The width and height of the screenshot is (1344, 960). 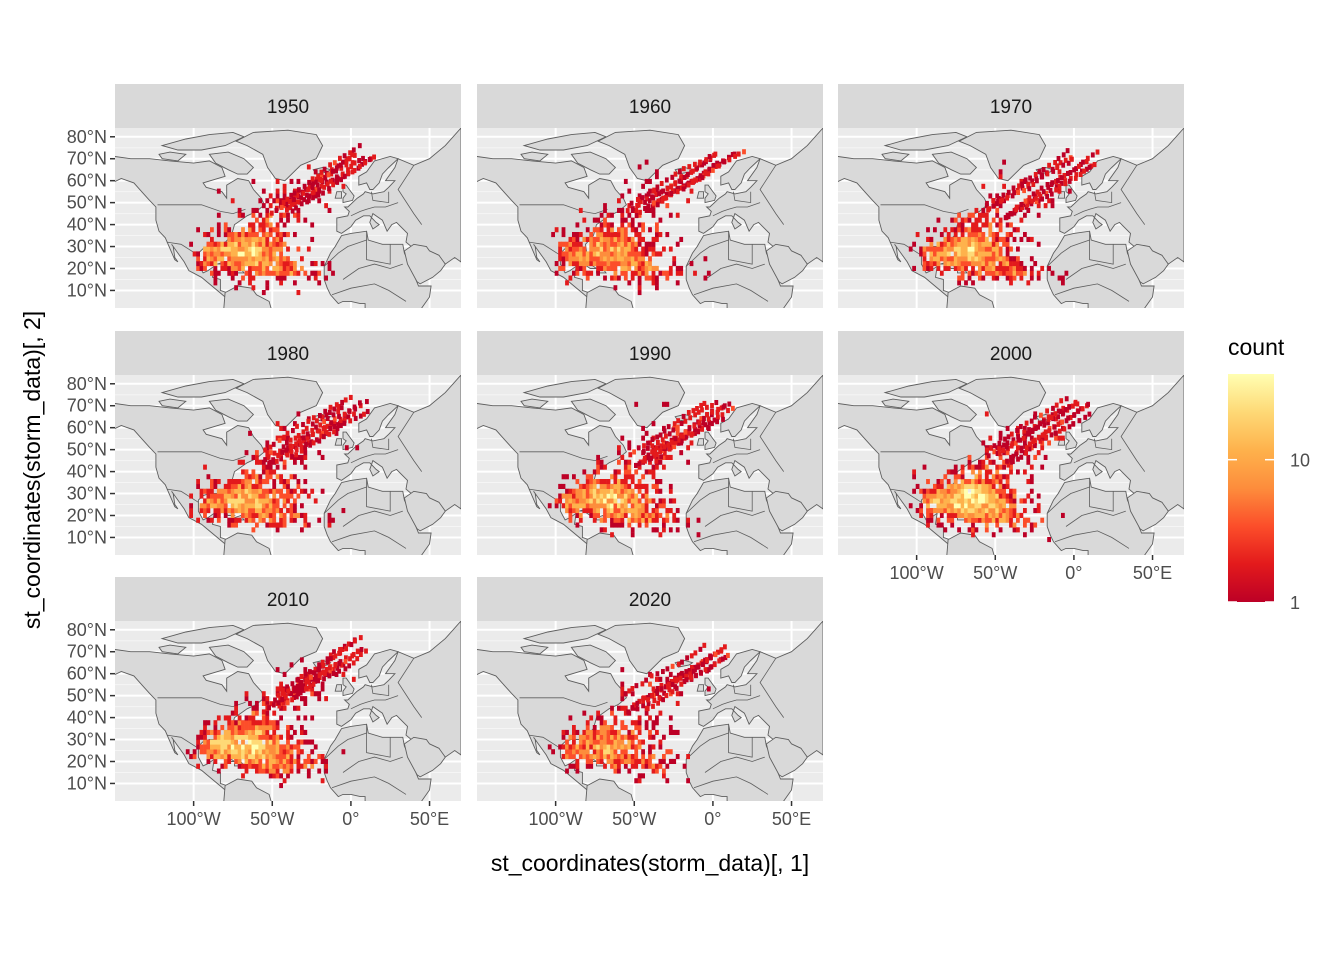 I want to click on panel-content, so click(x=650, y=218).